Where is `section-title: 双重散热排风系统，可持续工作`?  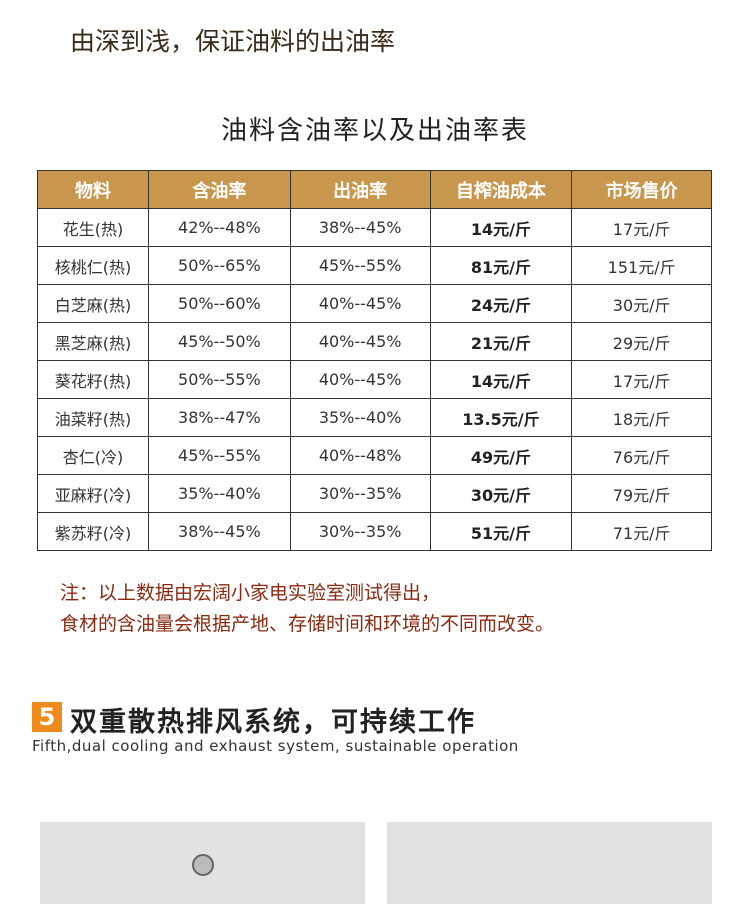
section-title: 双重散热排风系统，可持续工作 is located at coordinates (273, 722).